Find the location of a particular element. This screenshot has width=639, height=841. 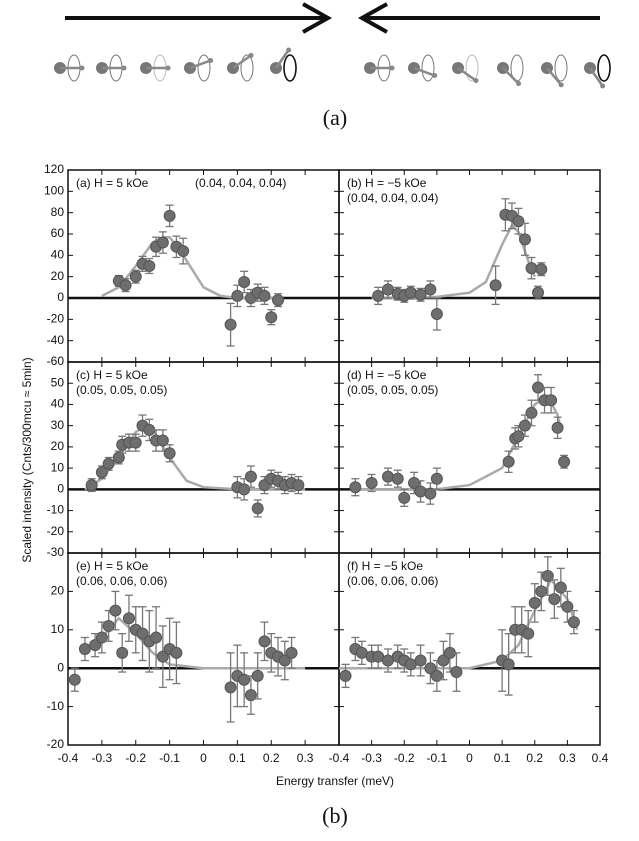

caption: (b) is located at coordinates (335, 815).